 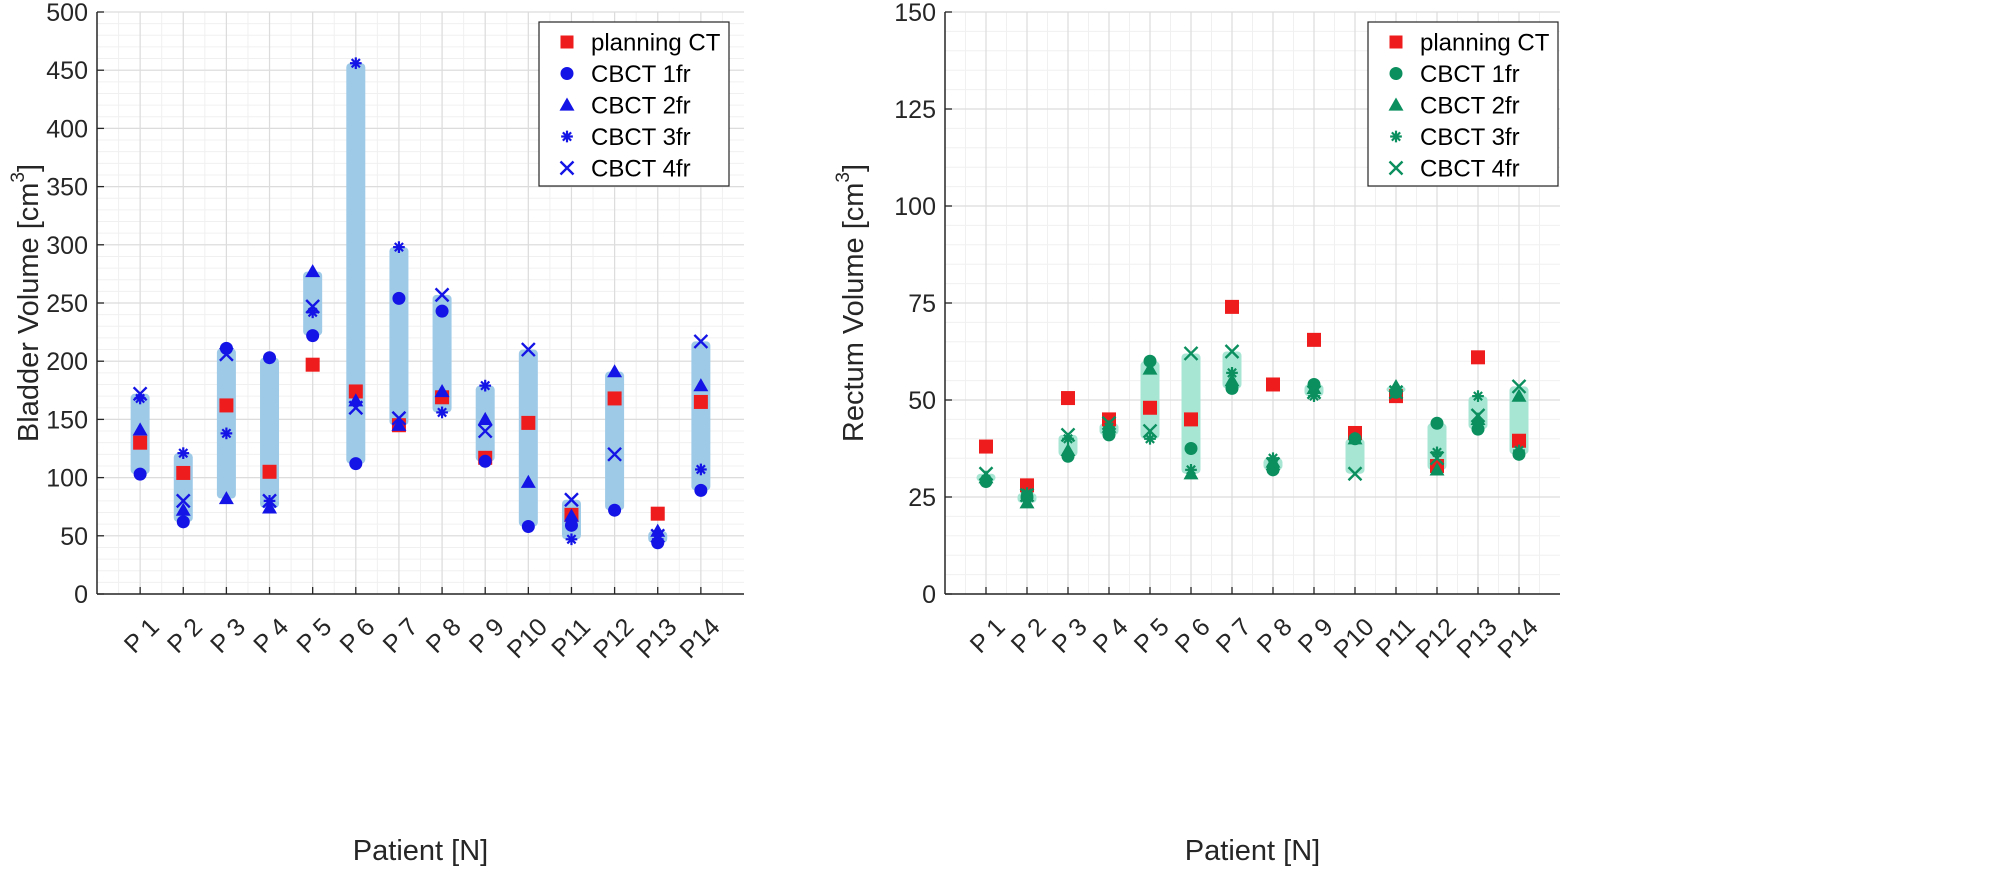 I want to click on rectum-range-bar, so click(x=1150, y=400).